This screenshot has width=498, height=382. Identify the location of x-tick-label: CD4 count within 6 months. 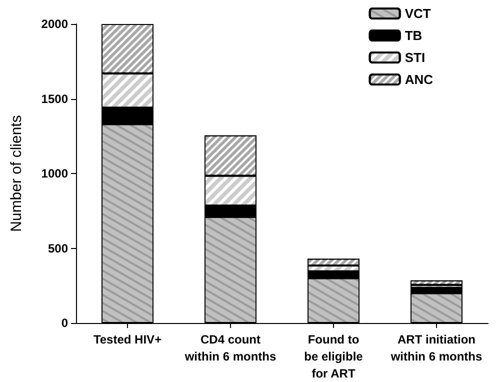
(230, 348).